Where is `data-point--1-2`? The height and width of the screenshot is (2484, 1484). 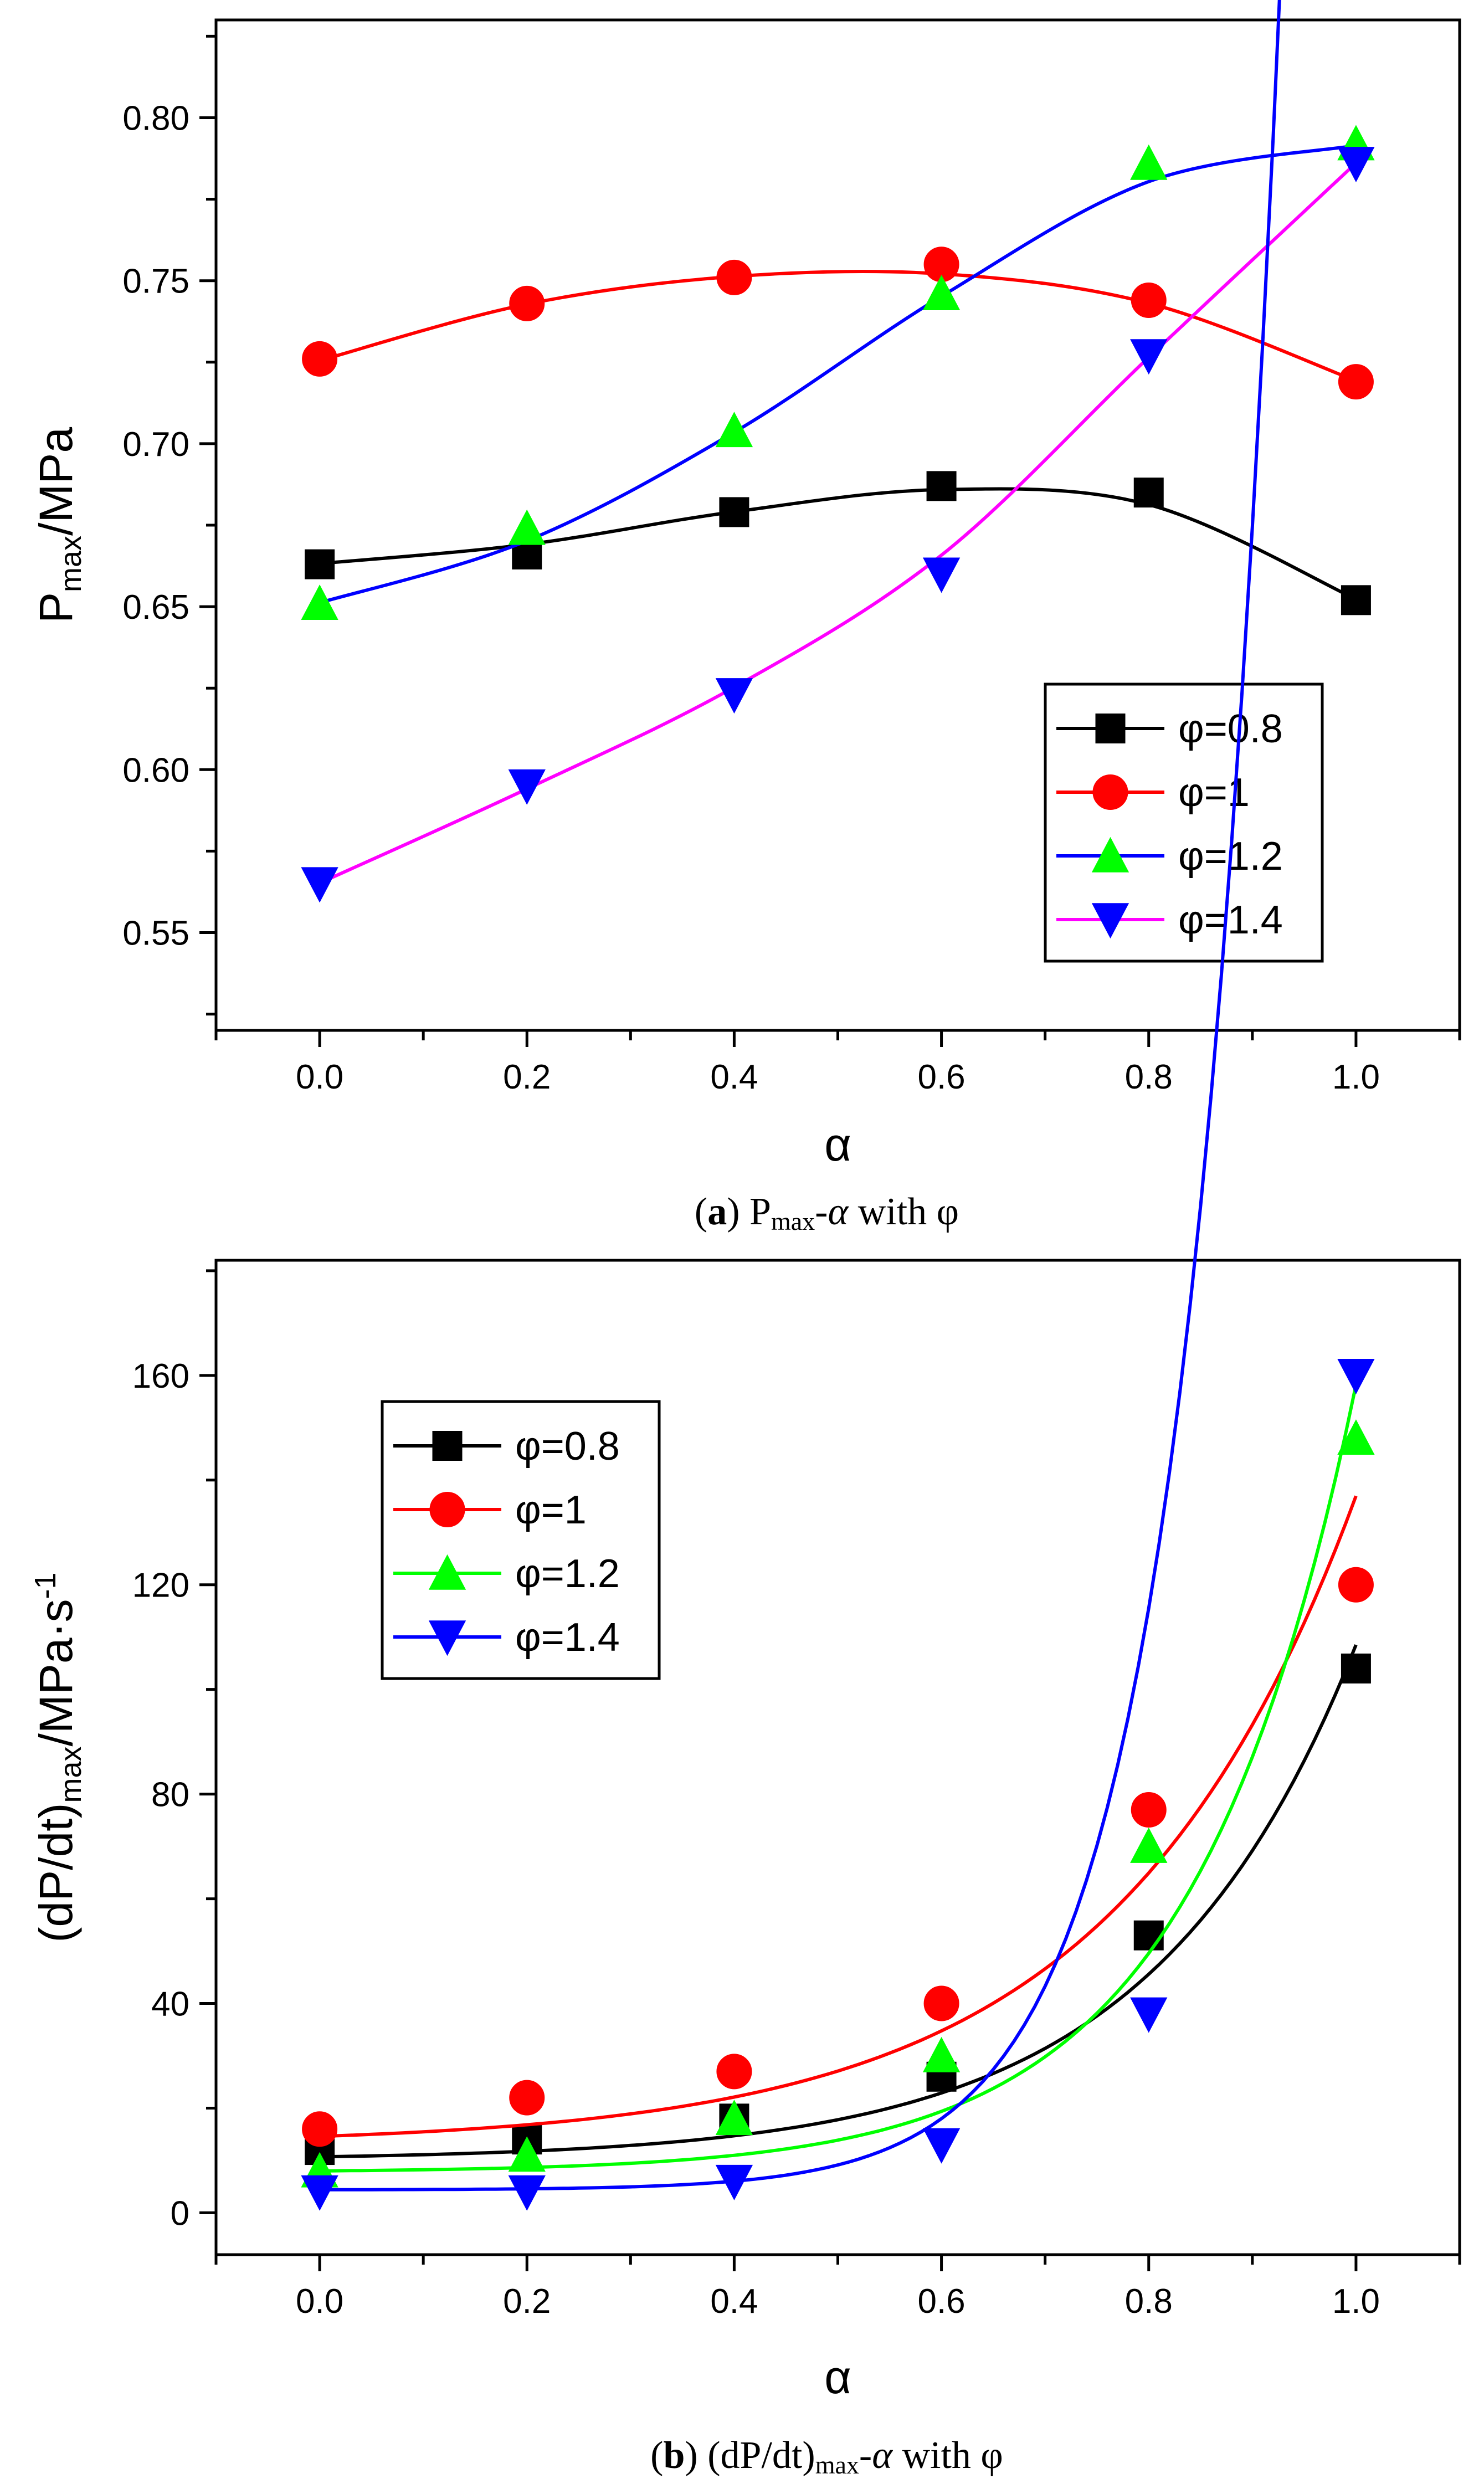
data-point--1-2 is located at coordinates (734, 277).